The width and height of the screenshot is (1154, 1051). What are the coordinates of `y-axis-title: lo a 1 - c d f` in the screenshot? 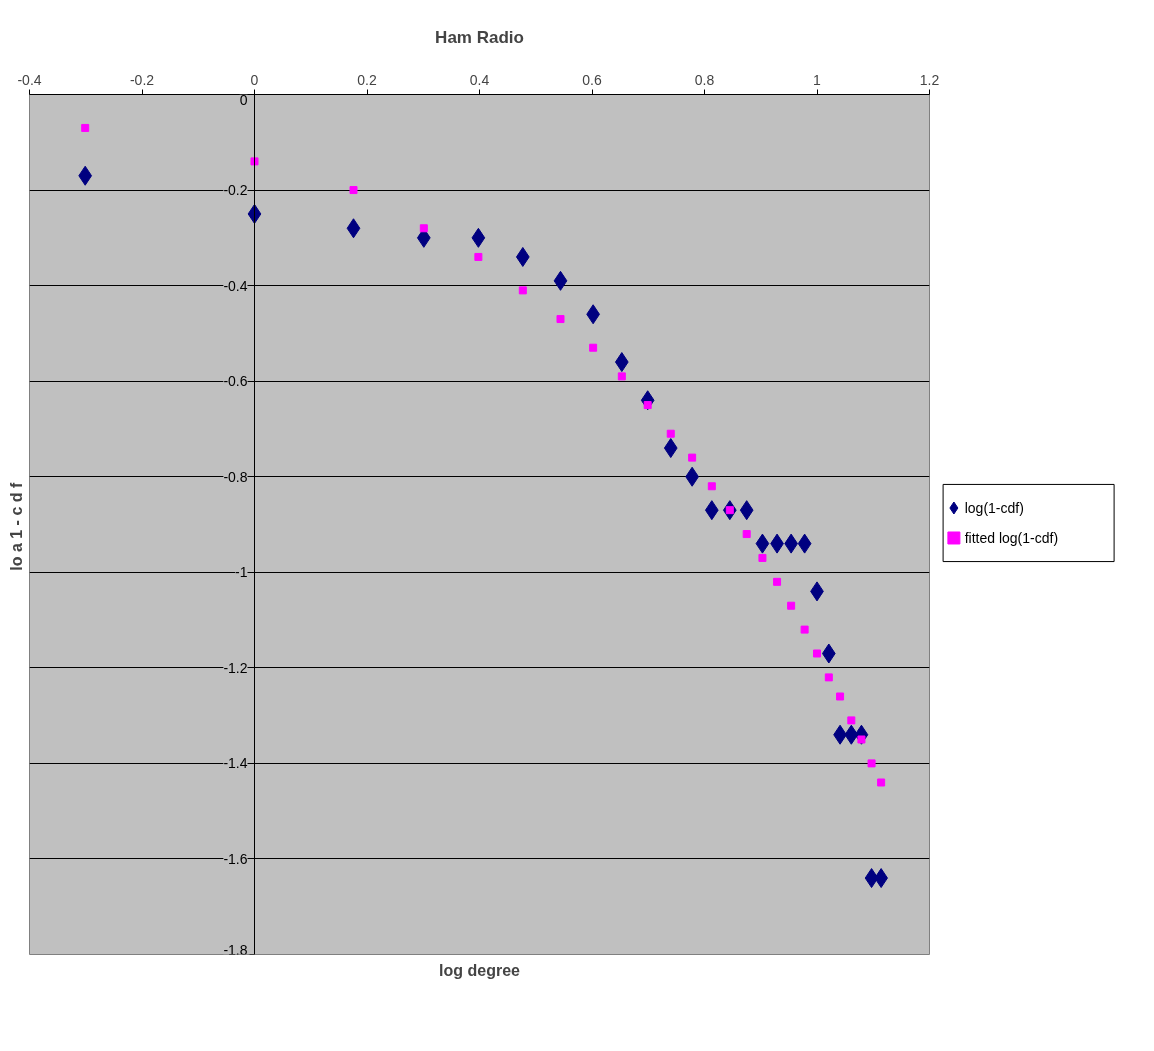 It's located at (16, 526).